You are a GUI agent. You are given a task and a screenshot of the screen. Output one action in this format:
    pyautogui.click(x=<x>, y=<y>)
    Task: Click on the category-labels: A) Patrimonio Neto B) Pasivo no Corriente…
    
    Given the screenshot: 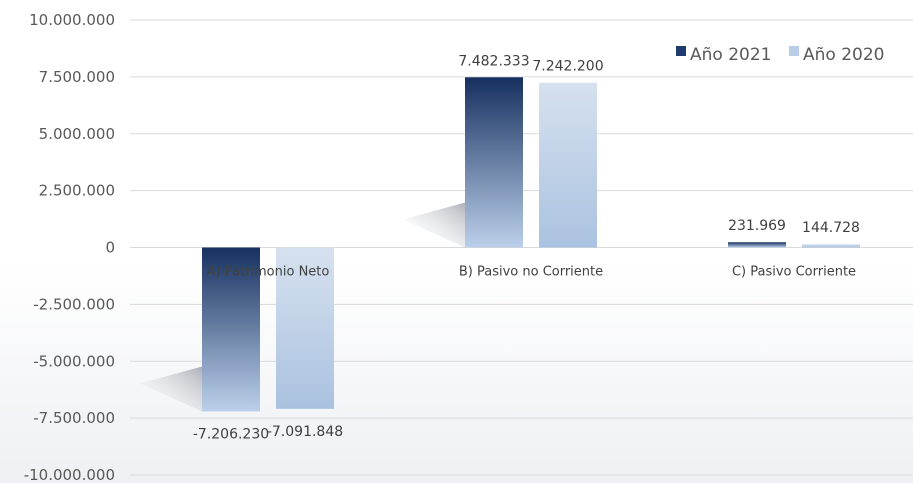 What is the action you would take?
    pyautogui.click(x=531, y=272)
    